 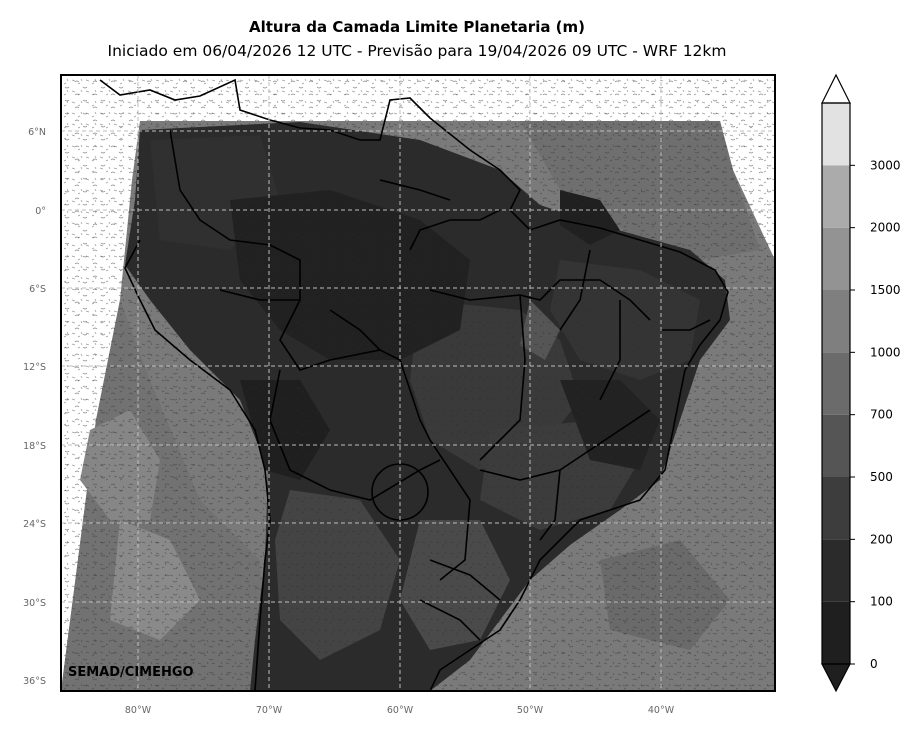 What do you see at coordinates (836, 88) in the screenshot?
I see `colorbar-max-extend` at bounding box center [836, 88].